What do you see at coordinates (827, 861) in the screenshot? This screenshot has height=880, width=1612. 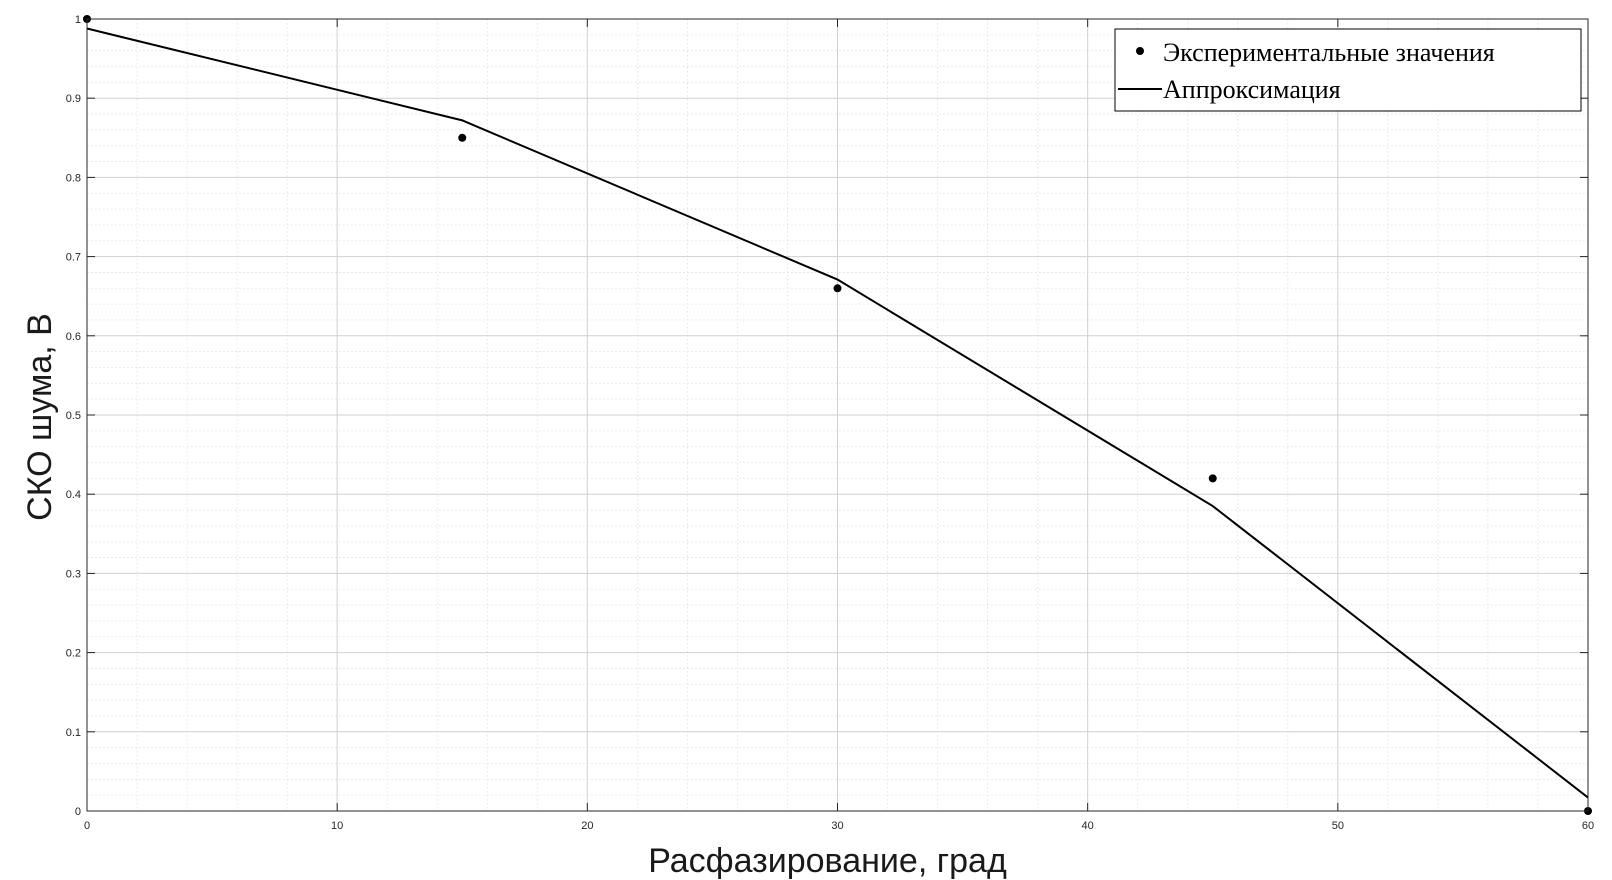 I see `x-axis-title: Расфазирование, град` at bounding box center [827, 861].